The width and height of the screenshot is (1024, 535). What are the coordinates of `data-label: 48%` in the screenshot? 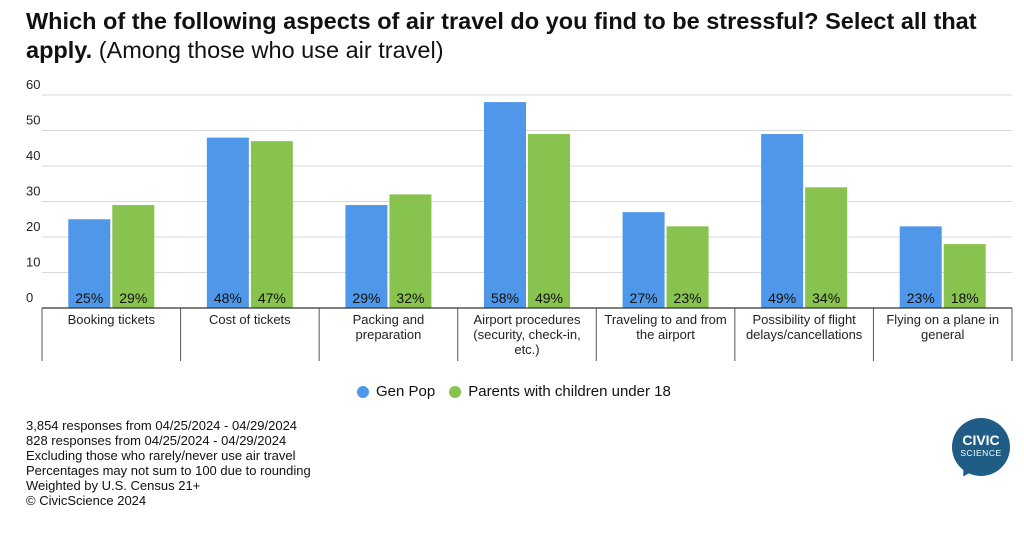 It's located at (228, 298).